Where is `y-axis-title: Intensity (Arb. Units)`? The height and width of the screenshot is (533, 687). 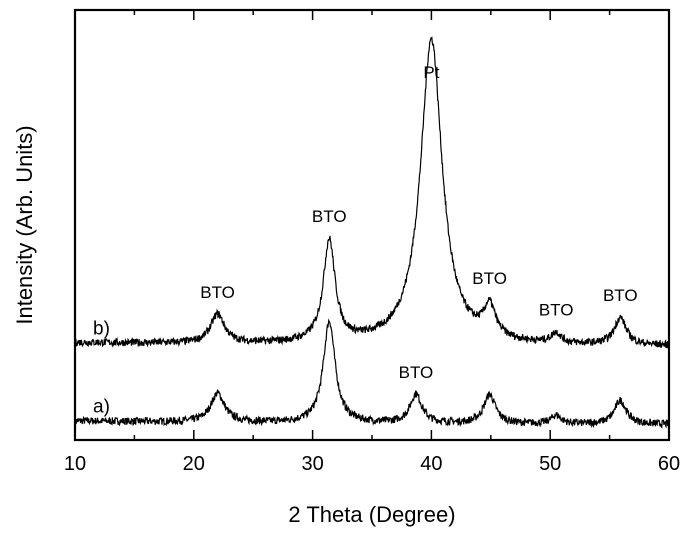 y-axis-title: Intensity (Arb. Units) is located at coordinates (24, 224).